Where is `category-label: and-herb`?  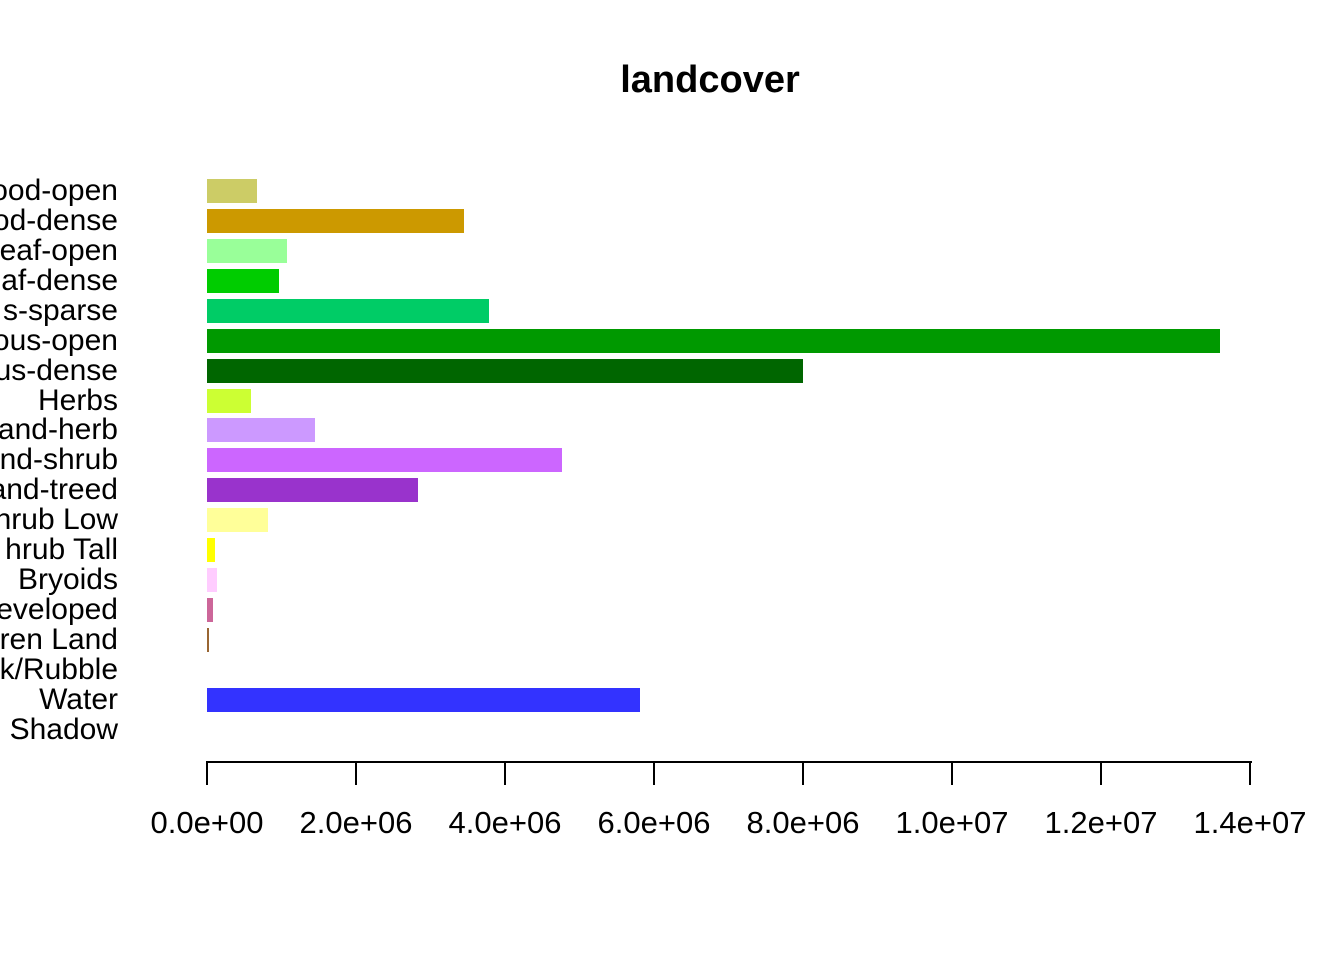
category-label: and-herb is located at coordinates (59, 430).